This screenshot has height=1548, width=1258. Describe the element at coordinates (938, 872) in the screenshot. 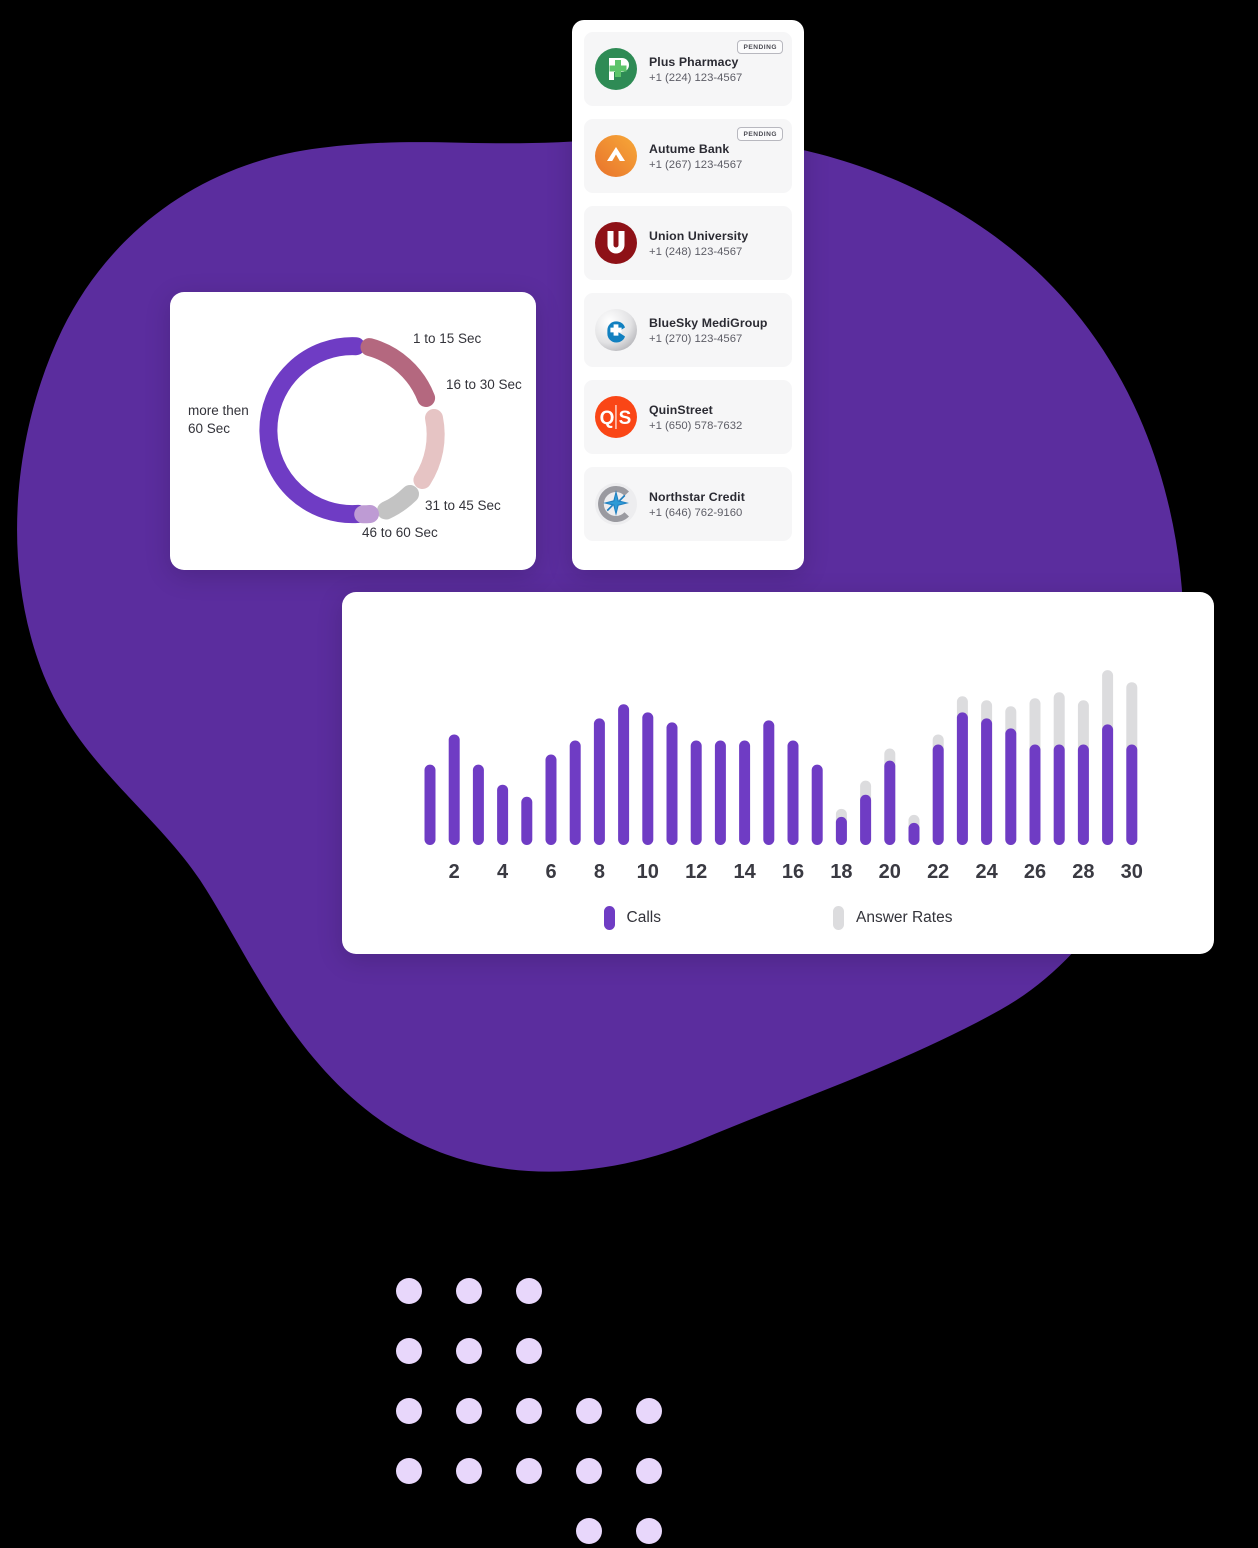

I see `x-tick-label: 22` at that location.